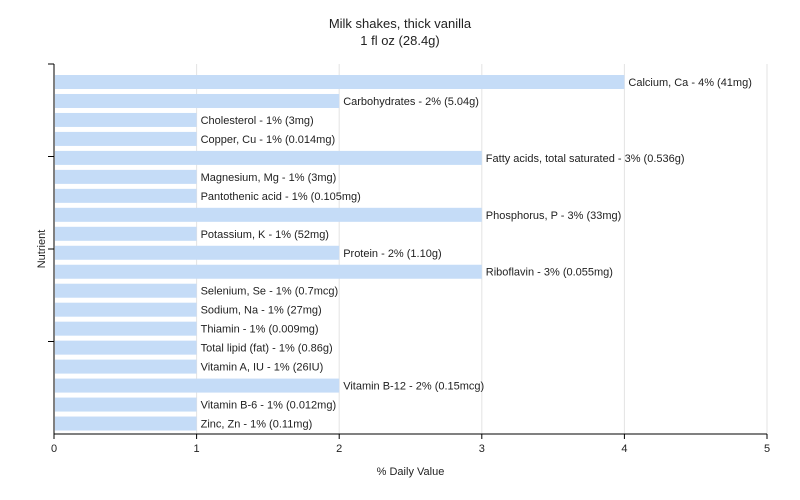 This screenshot has height=500, width=800. What do you see at coordinates (624, 449) in the screenshot?
I see `x-tick-label: 4` at bounding box center [624, 449].